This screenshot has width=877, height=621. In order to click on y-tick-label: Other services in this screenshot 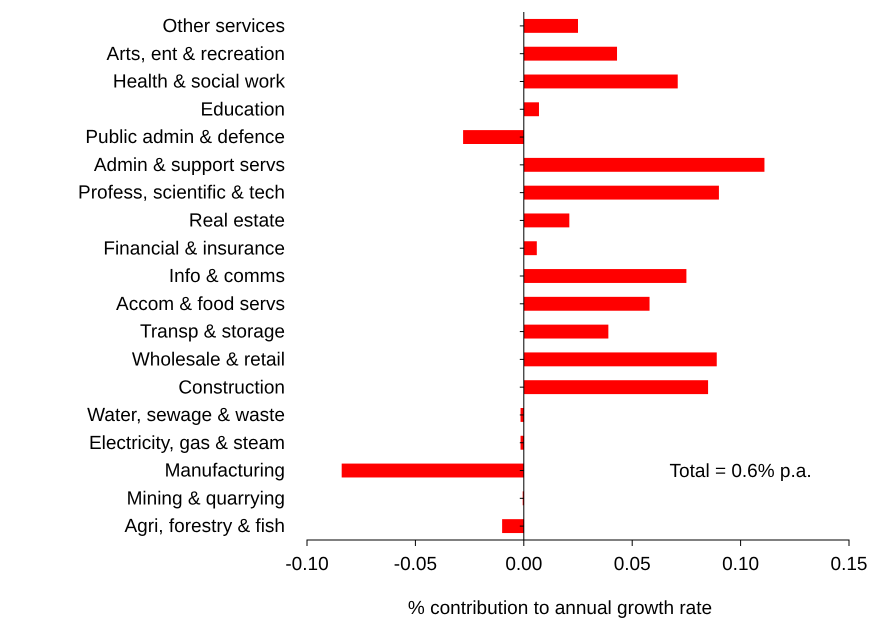, I will do `click(223, 26)`.